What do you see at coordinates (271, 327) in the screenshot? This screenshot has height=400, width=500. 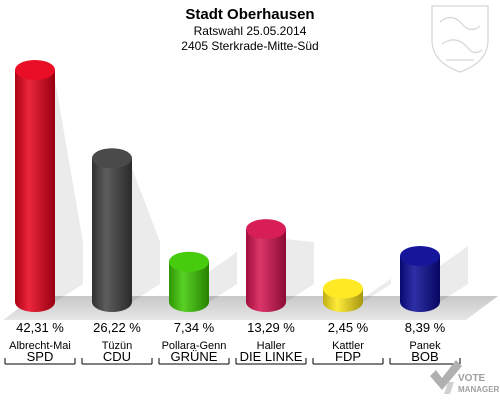 I see `value-label-die-linke: 13,29 %` at bounding box center [271, 327].